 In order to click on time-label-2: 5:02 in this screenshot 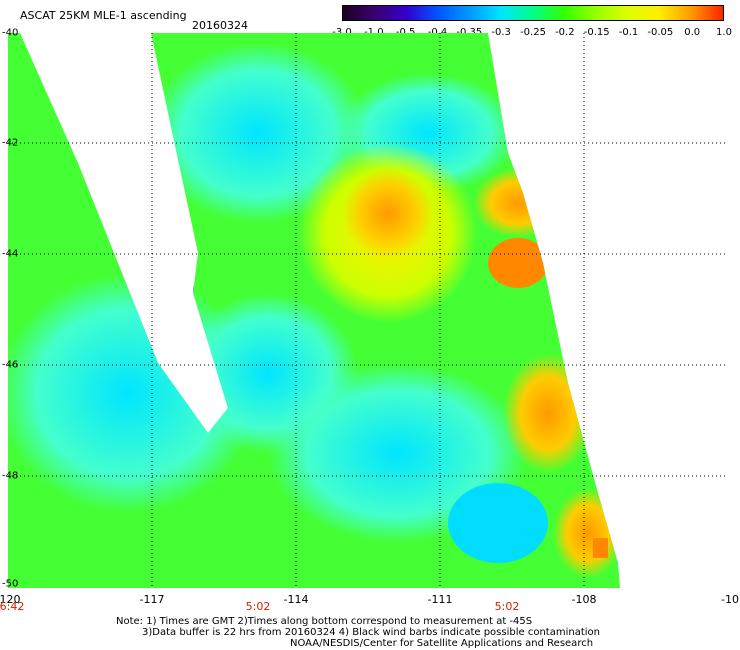, I will do `click(258, 606)`.